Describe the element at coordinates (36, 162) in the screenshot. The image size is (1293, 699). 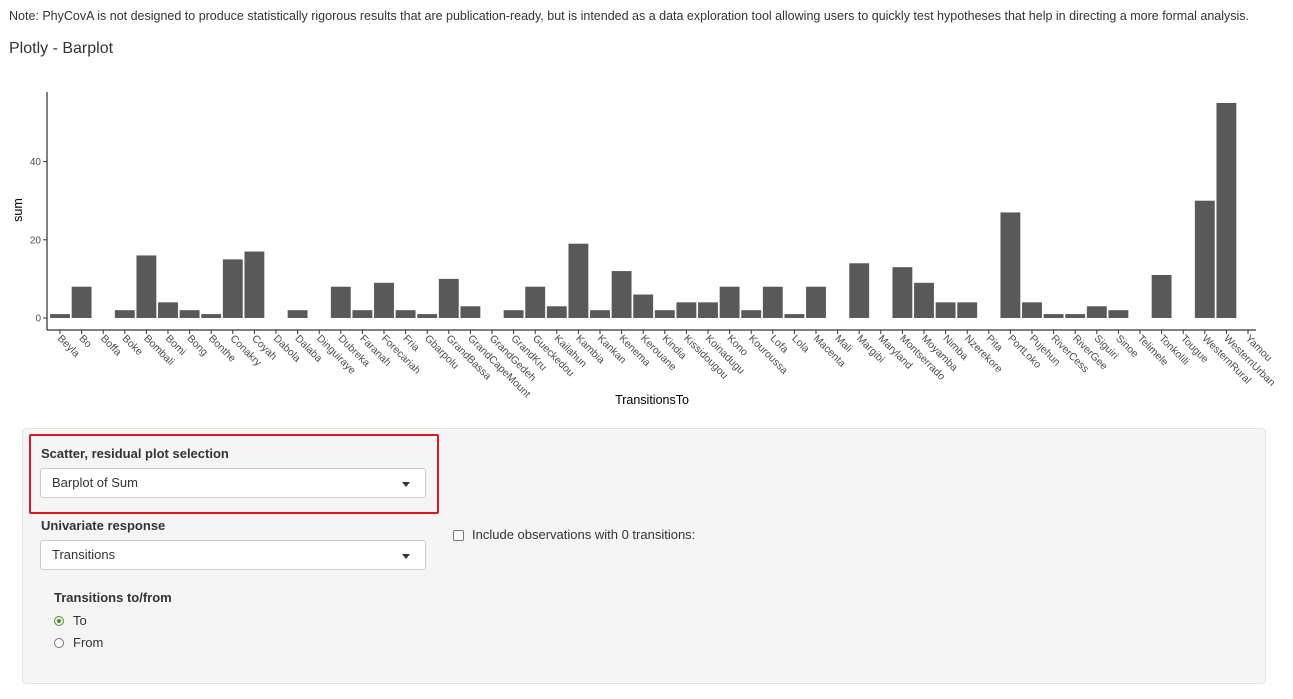
I see `y-tick-label: 40` at that location.